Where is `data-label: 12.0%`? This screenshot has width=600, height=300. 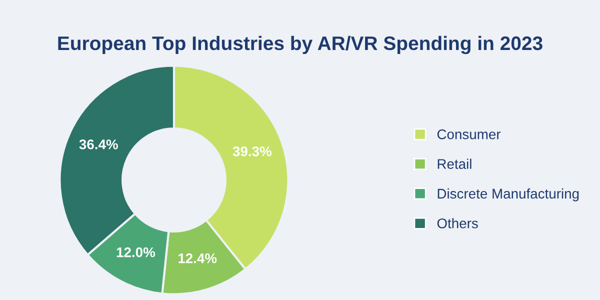 data-label: 12.0% is located at coordinates (136, 252).